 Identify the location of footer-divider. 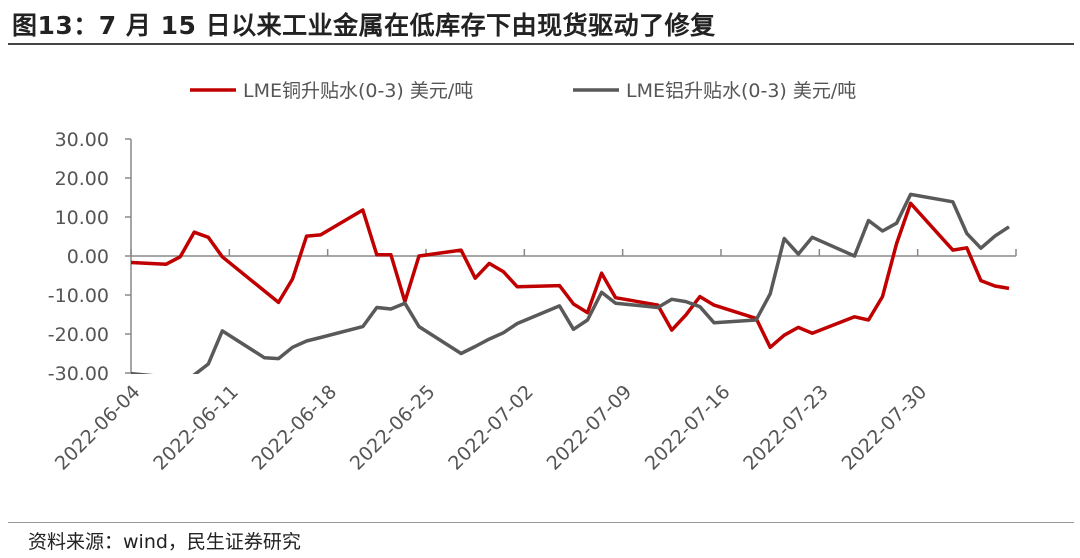
(541, 522).